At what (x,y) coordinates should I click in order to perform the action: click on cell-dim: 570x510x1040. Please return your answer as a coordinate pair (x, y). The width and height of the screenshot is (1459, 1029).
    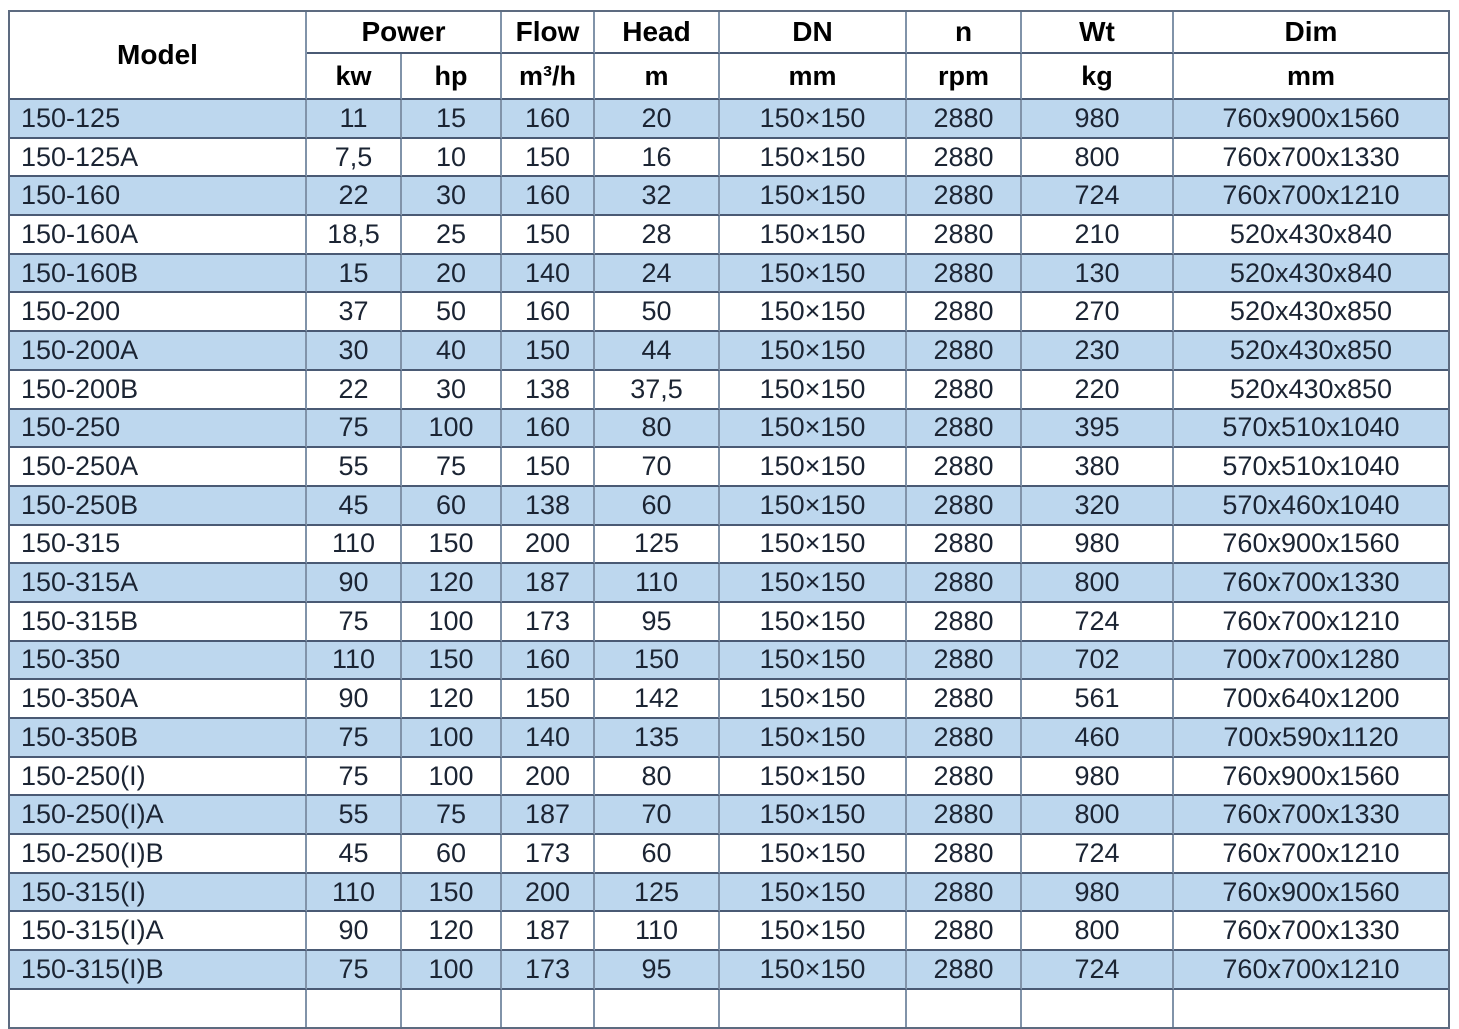
    Looking at the image, I should click on (1311, 467).